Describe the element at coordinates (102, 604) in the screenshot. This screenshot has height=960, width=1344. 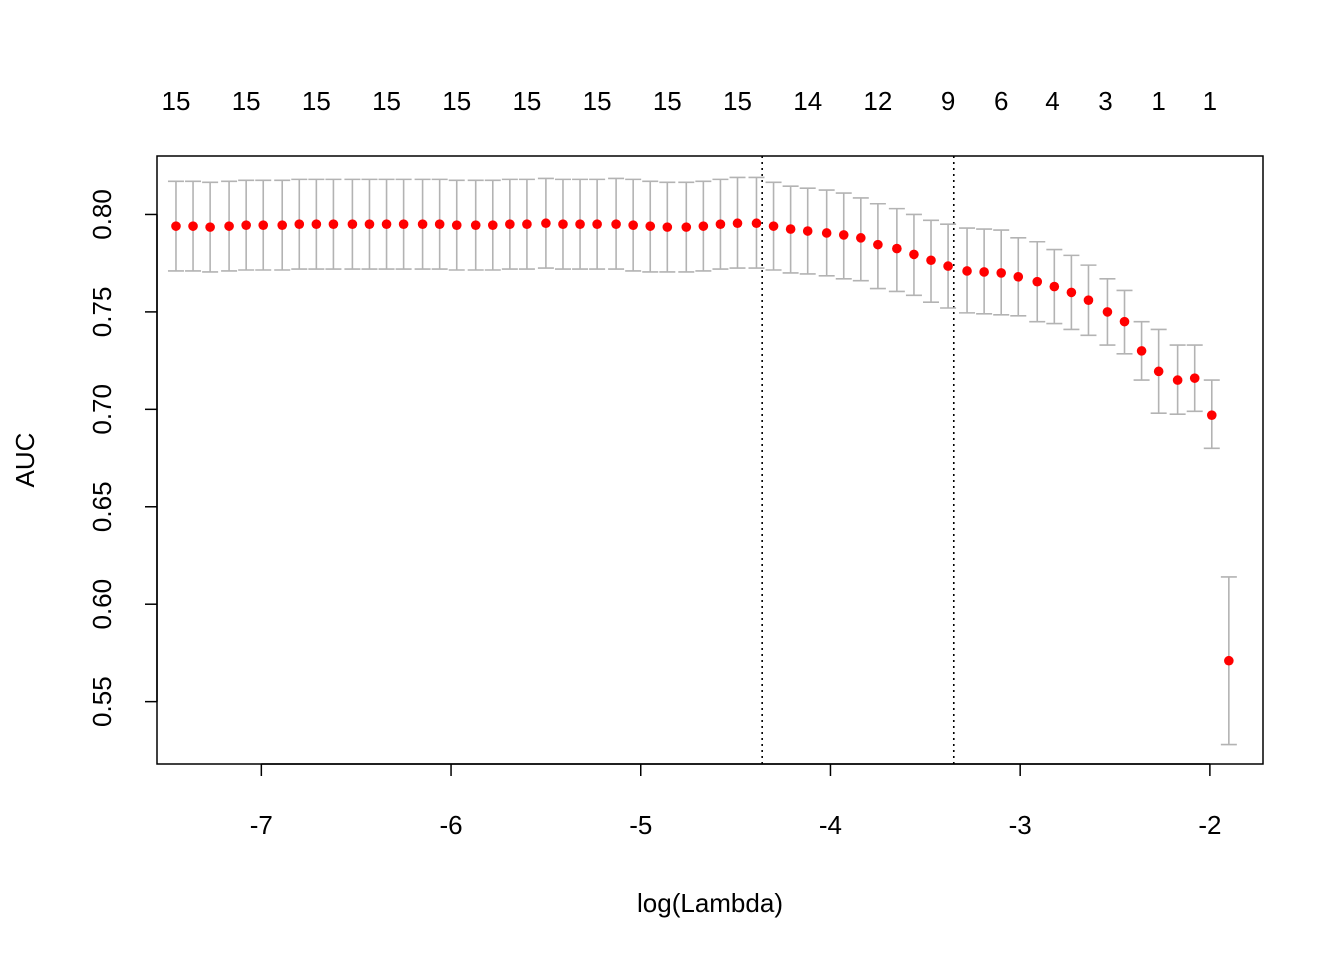
I see `y-tick-label: 0.60` at that location.